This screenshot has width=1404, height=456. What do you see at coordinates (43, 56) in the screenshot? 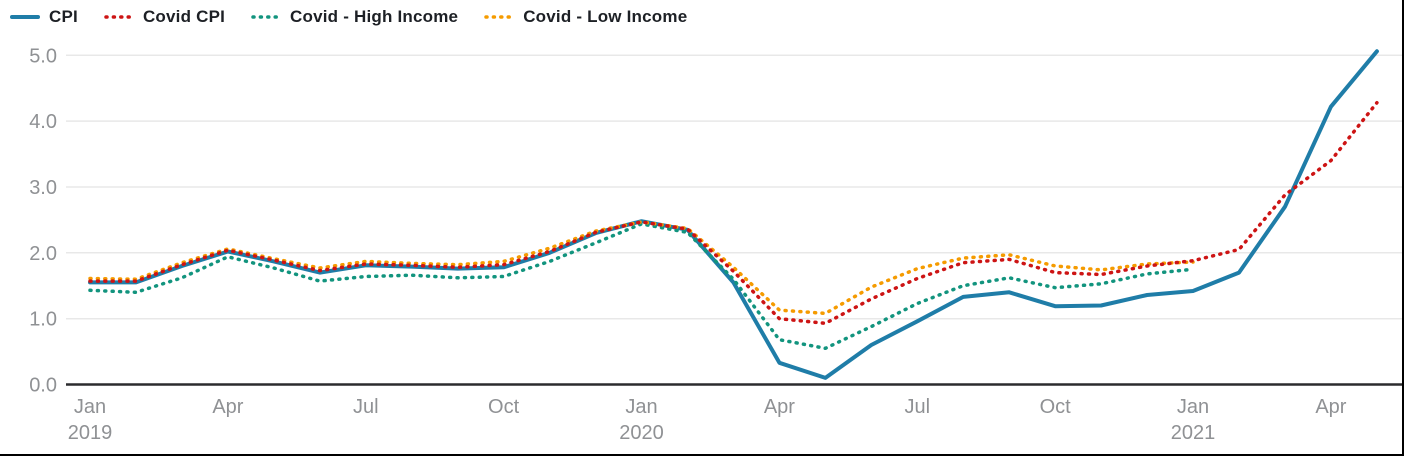
I see `y-tick-label: 5.0` at bounding box center [43, 56].